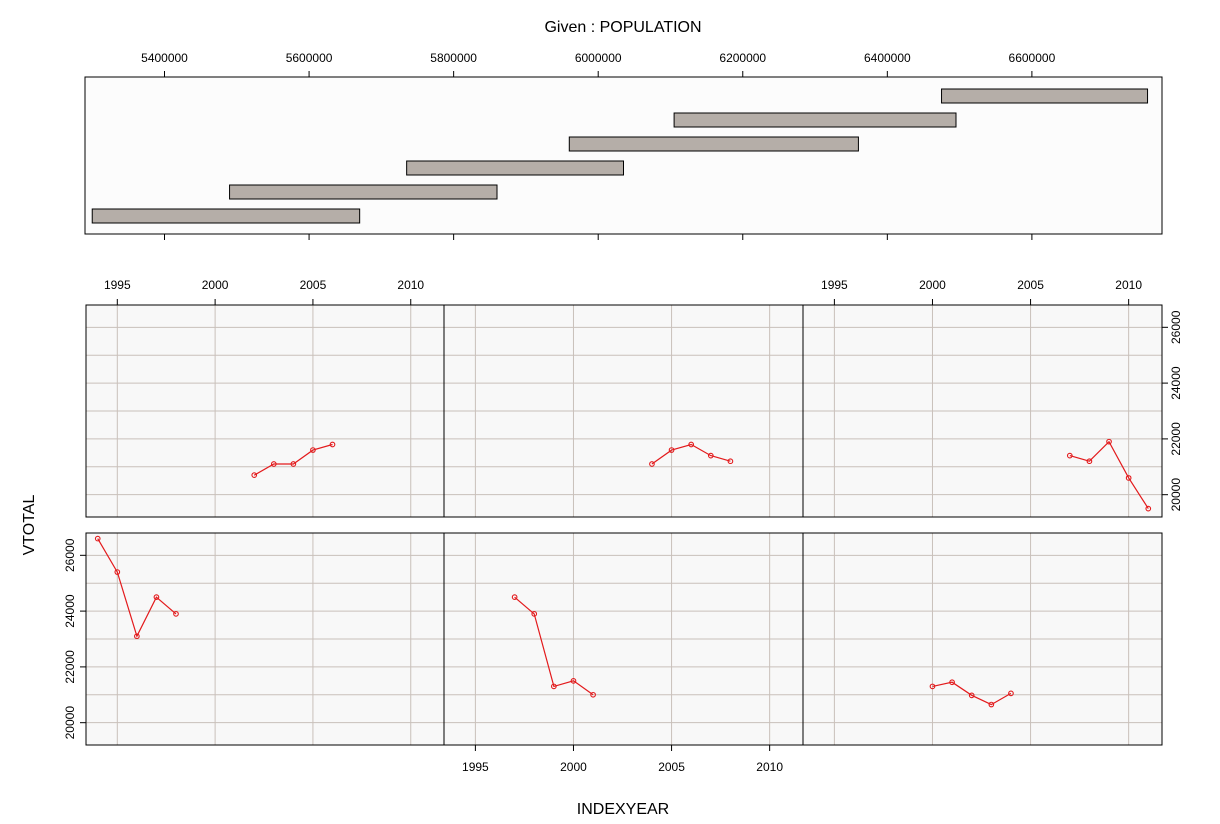 This screenshot has height=824, width=1220. Describe the element at coordinates (164, 58) in the screenshot. I see `given-tick-label: 5400000` at that location.